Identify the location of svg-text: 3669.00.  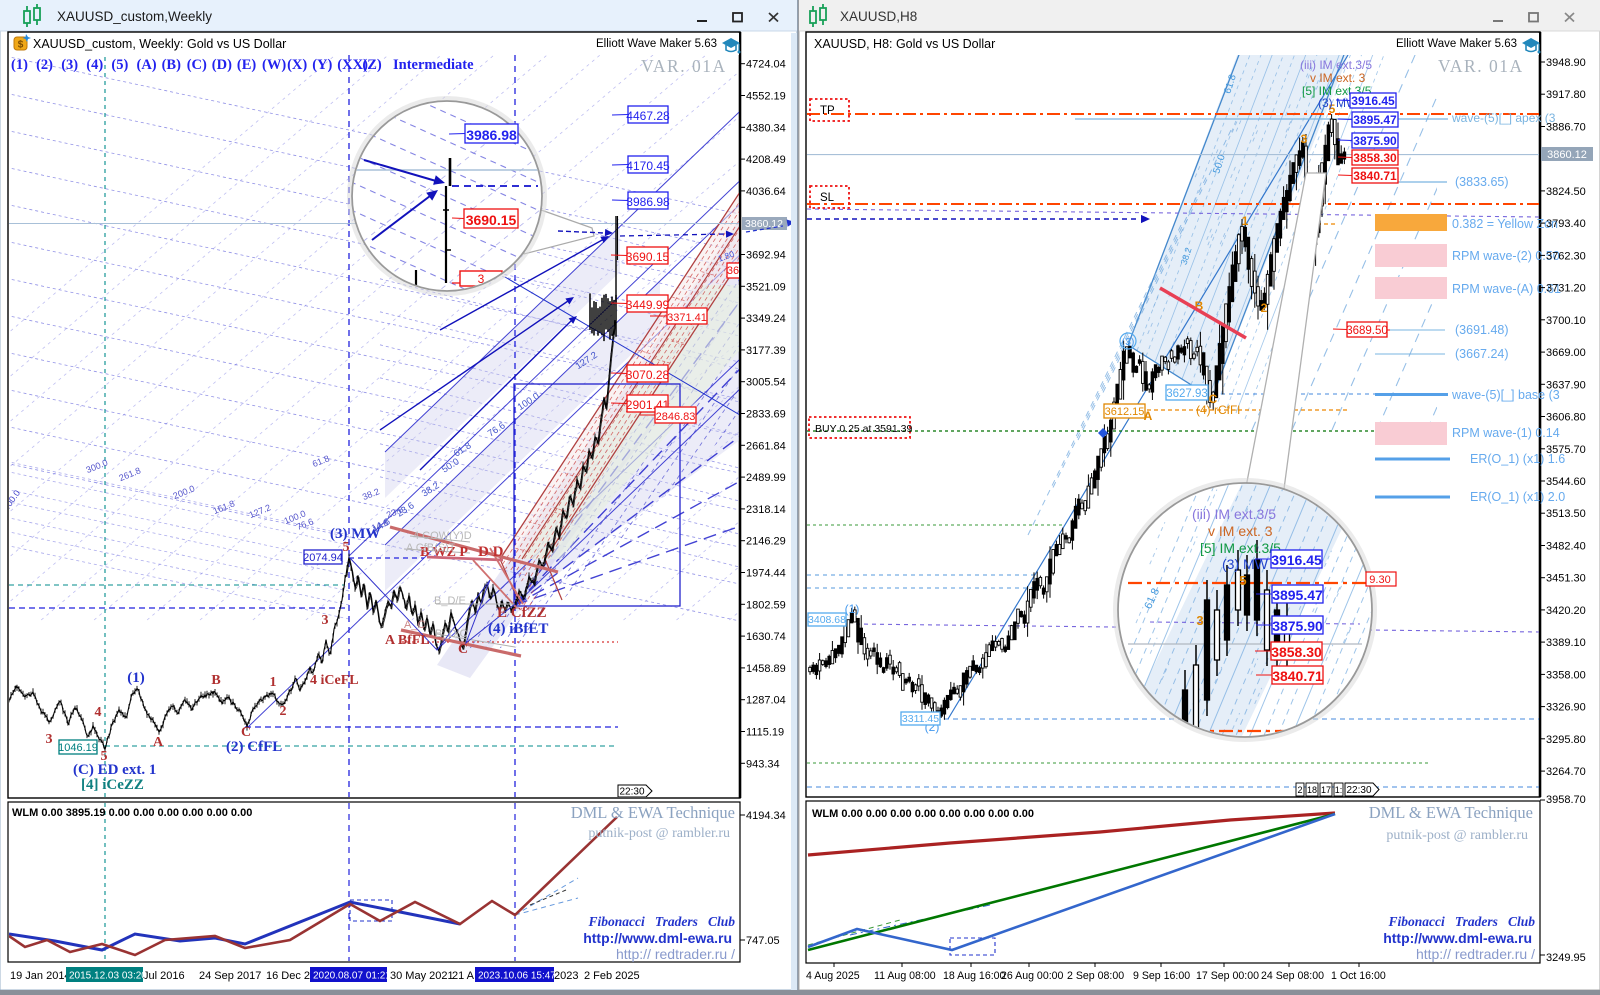
(1566, 353).